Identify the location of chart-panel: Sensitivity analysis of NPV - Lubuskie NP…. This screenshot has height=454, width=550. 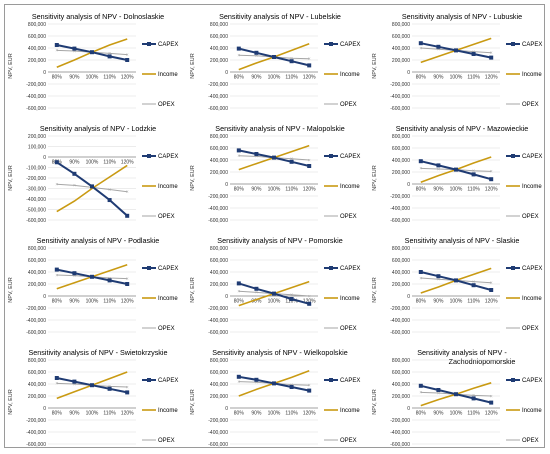
(457, 62).